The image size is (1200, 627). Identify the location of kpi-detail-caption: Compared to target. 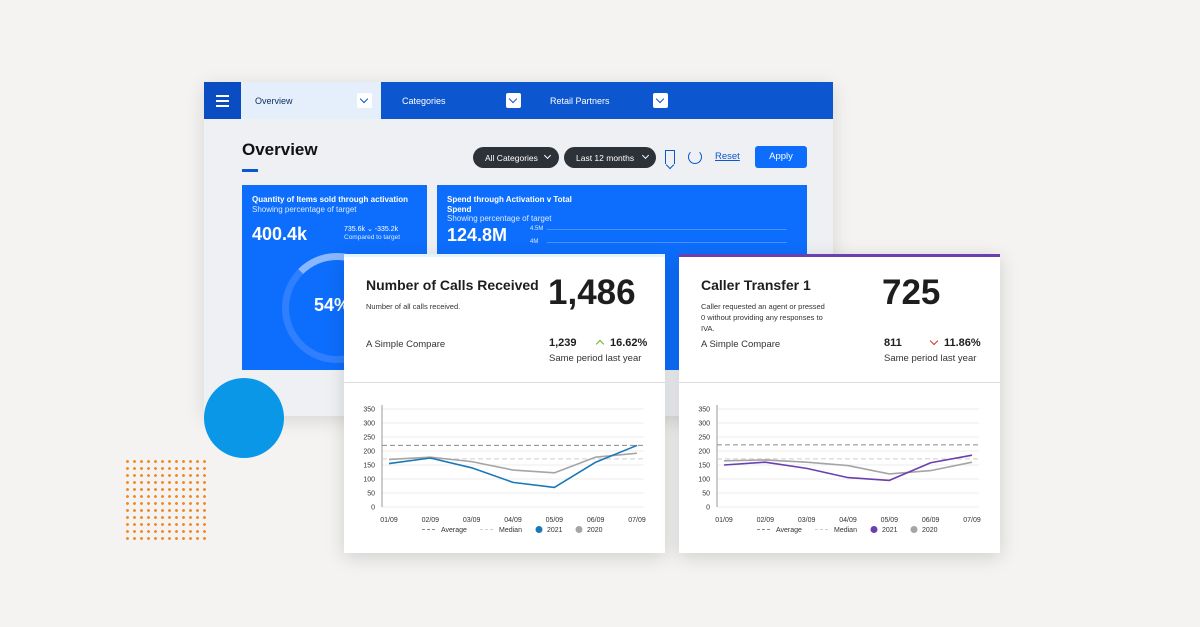
(372, 237).